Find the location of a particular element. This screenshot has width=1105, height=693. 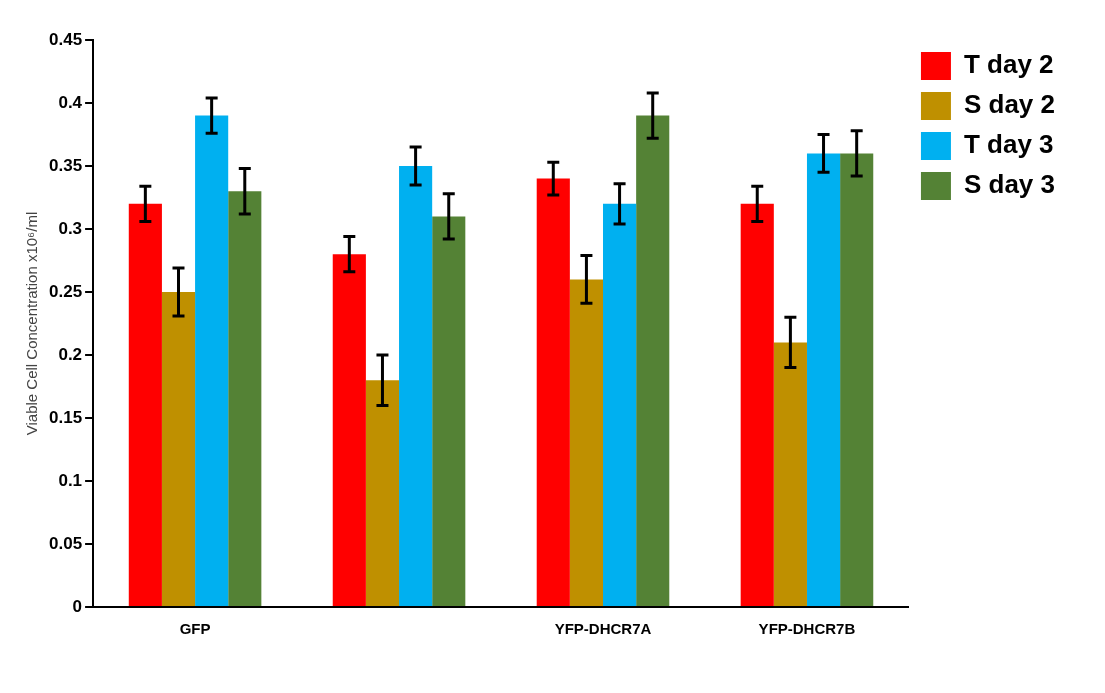

legend-label: S day 3 is located at coordinates (1009, 184).